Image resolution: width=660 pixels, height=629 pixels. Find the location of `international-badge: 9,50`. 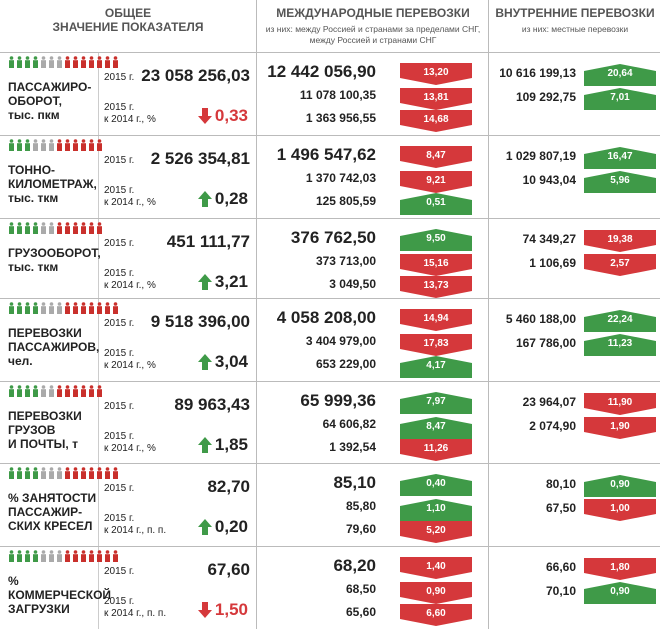

international-badge: 9,50 is located at coordinates (436, 240).